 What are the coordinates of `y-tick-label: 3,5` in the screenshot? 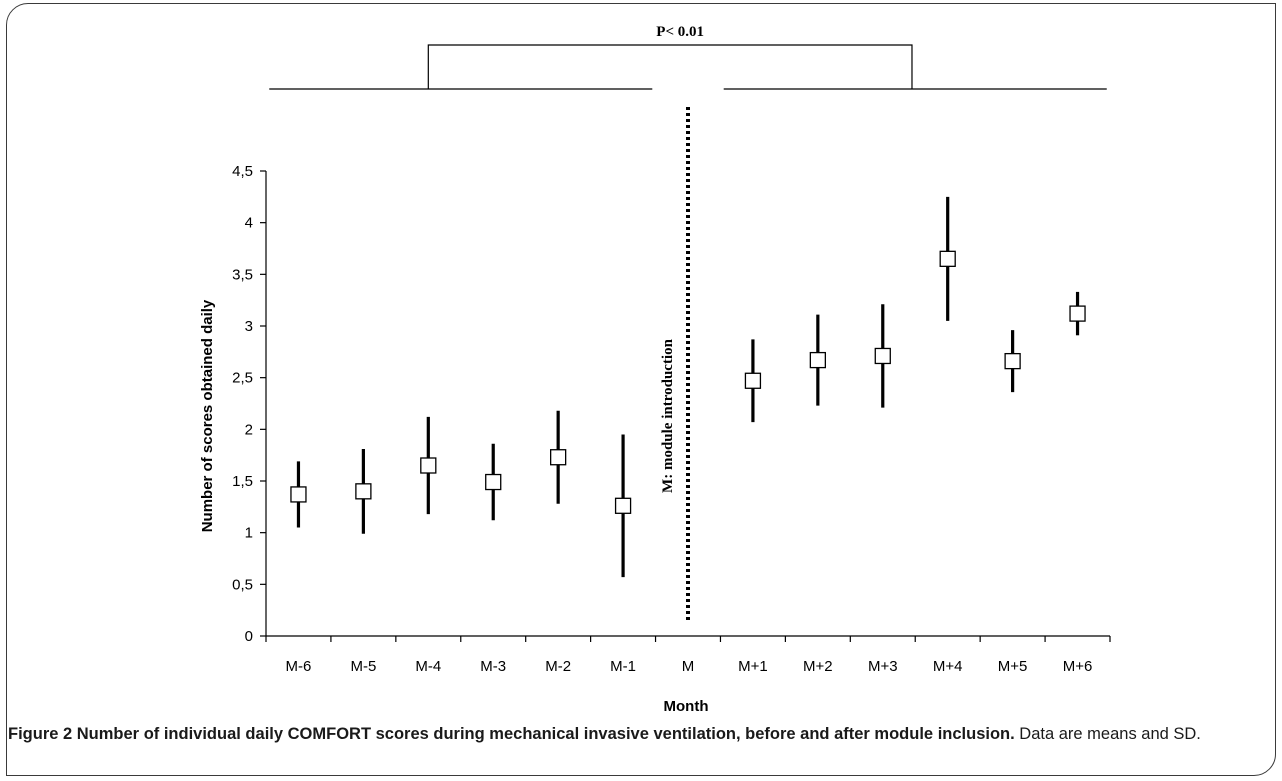 It's located at (242, 274).